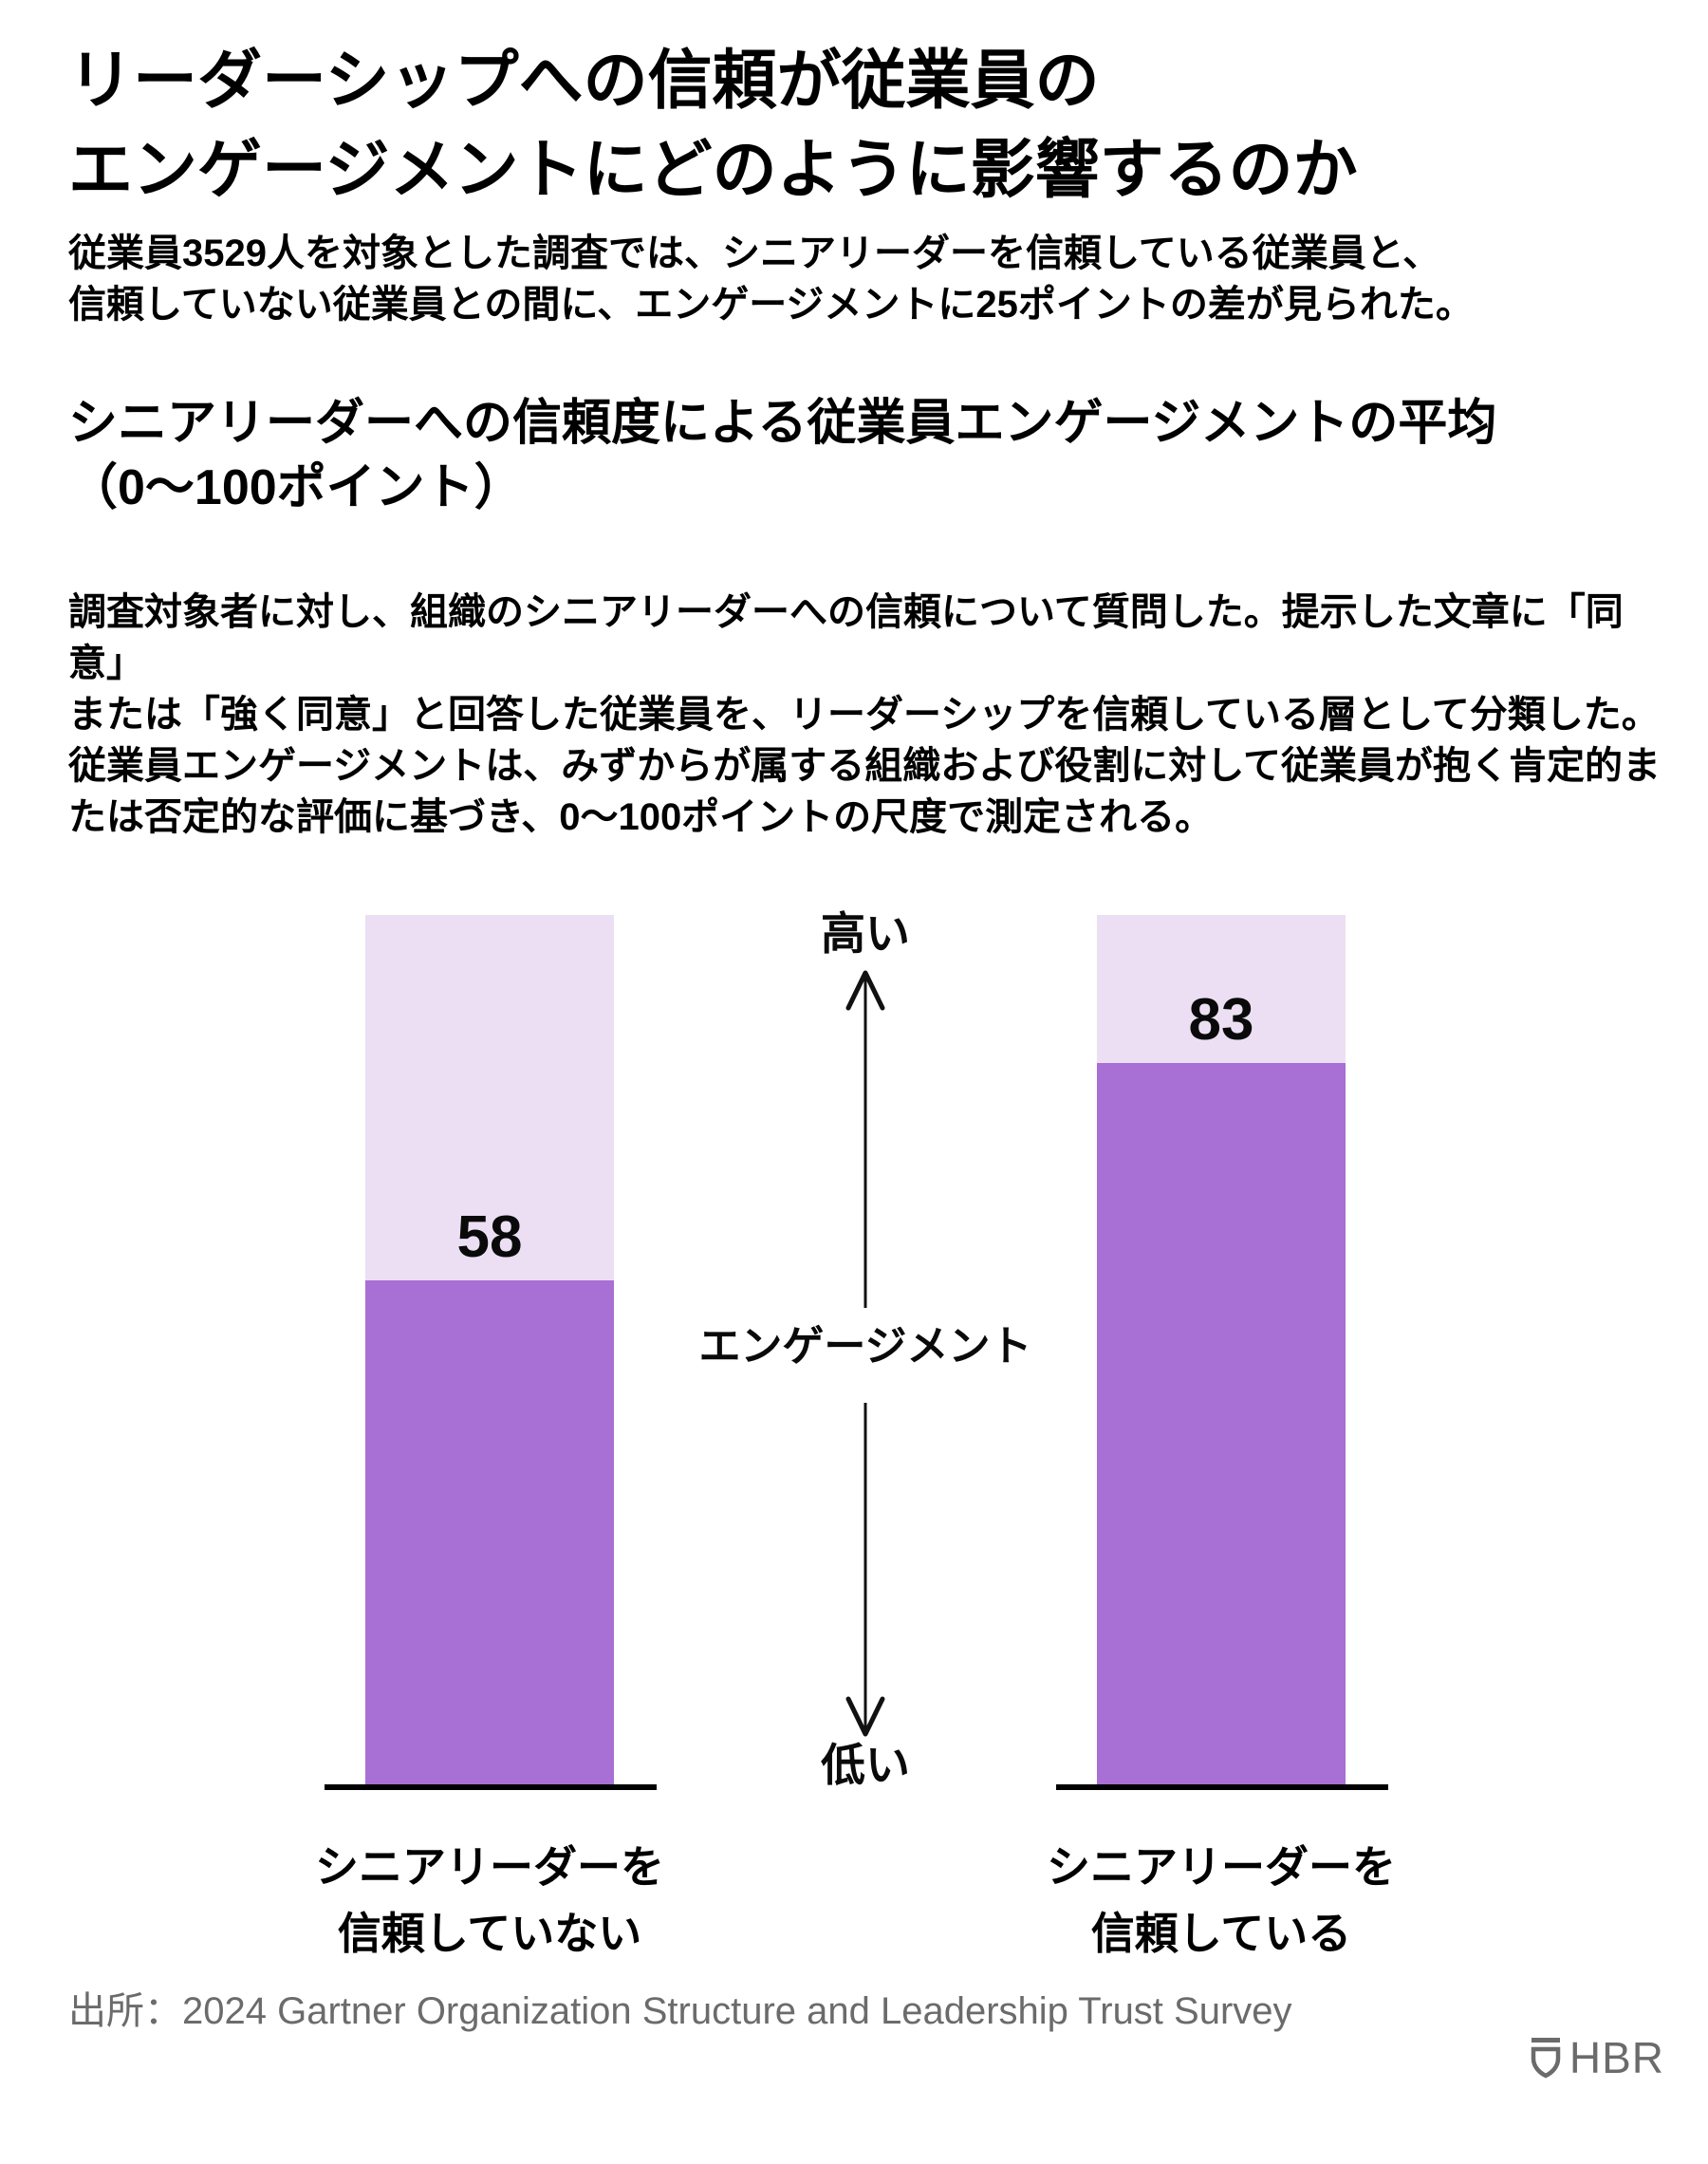 The width and height of the screenshot is (1708, 2164). I want to click on category-label-not-trust: シニアリーダーを 信頼していない, so click(489, 1900).